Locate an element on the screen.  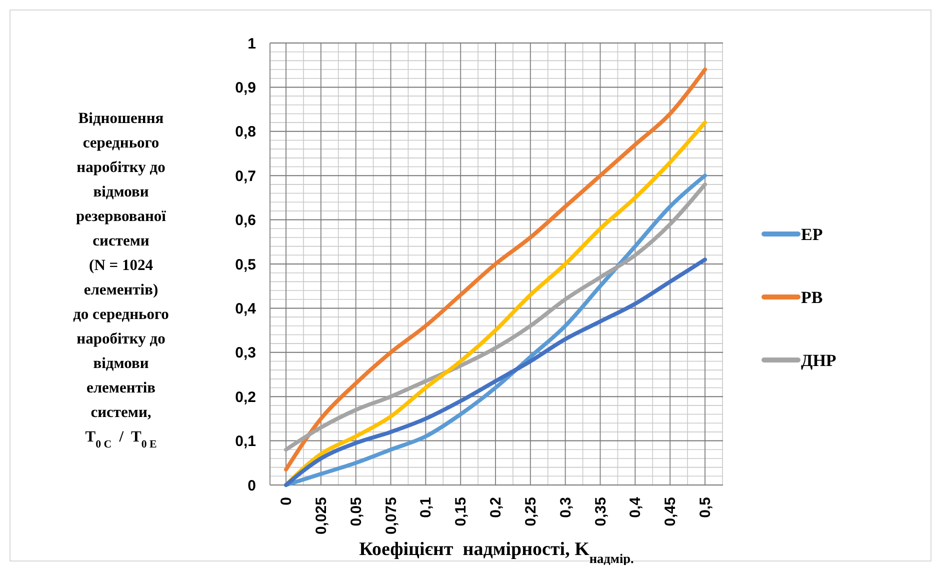
x-tick-label: 0,3 is located at coordinates (565, 507).